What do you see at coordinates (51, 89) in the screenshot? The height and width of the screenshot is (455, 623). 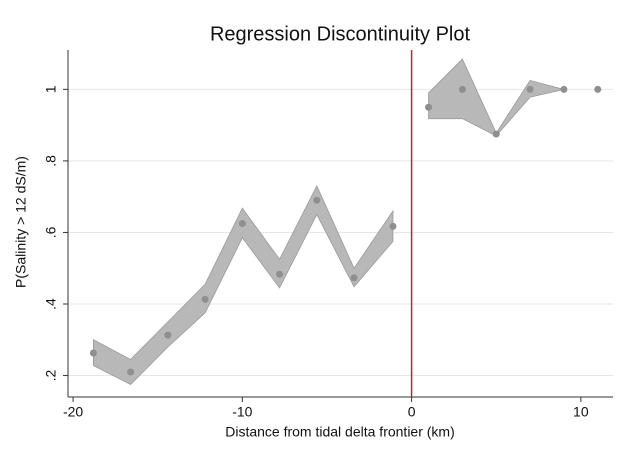 I see `y-tick-label: 1` at bounding box center [51, 89].